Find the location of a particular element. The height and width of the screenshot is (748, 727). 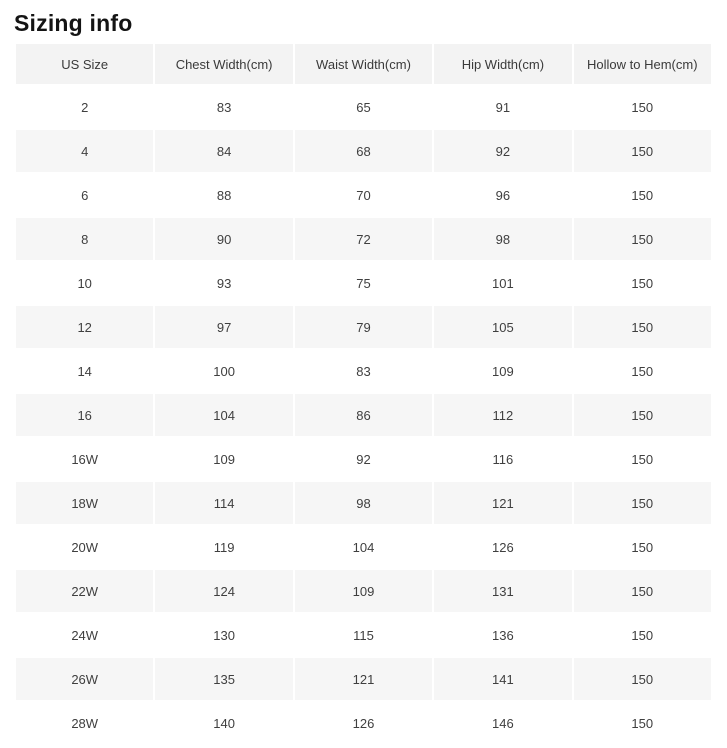

us-size-cell: 26W is located at coordinates (85, 679).